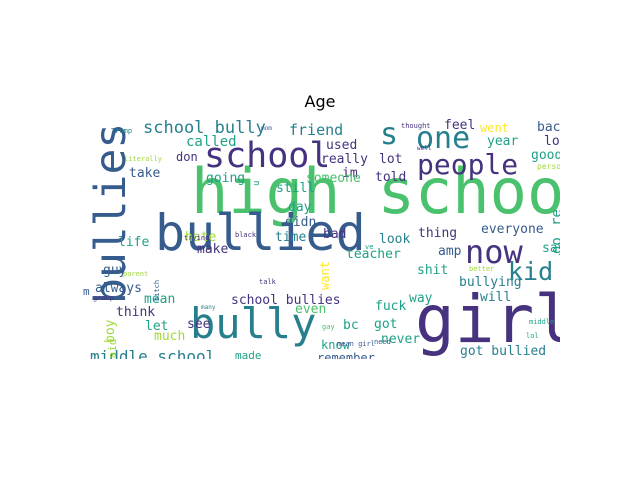 Image resolution: width=640 pixels, height=480 pixels. Describe the element at coordinates (197, 238) in the screenshot. I see `cloud-word: trying` at that location.